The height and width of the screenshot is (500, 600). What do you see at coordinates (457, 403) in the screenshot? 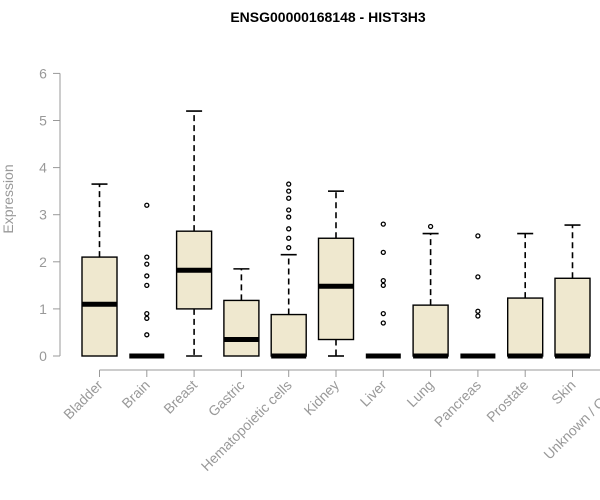
I see `x-tick-label: Pancreas` at bounding box center [457, 403].